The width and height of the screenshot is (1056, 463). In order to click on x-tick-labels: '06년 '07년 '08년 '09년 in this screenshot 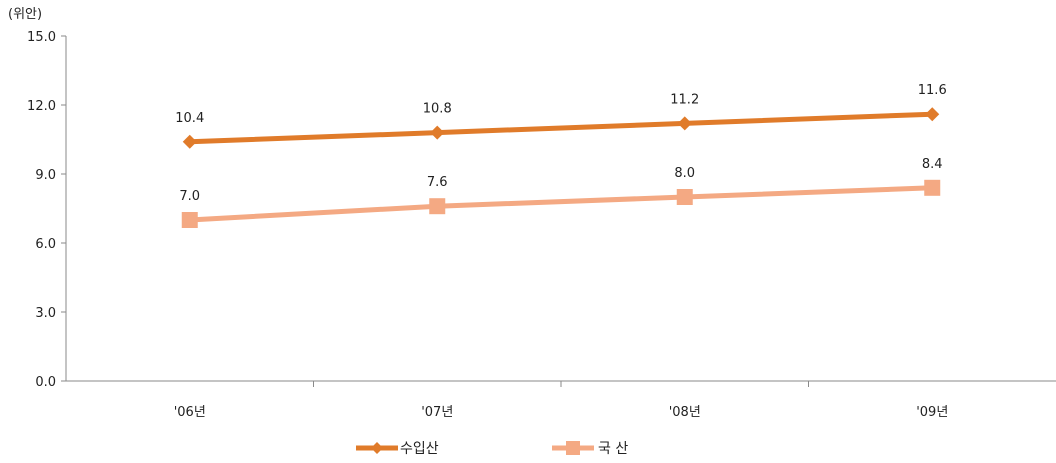, I will do `click(561, 412)`.